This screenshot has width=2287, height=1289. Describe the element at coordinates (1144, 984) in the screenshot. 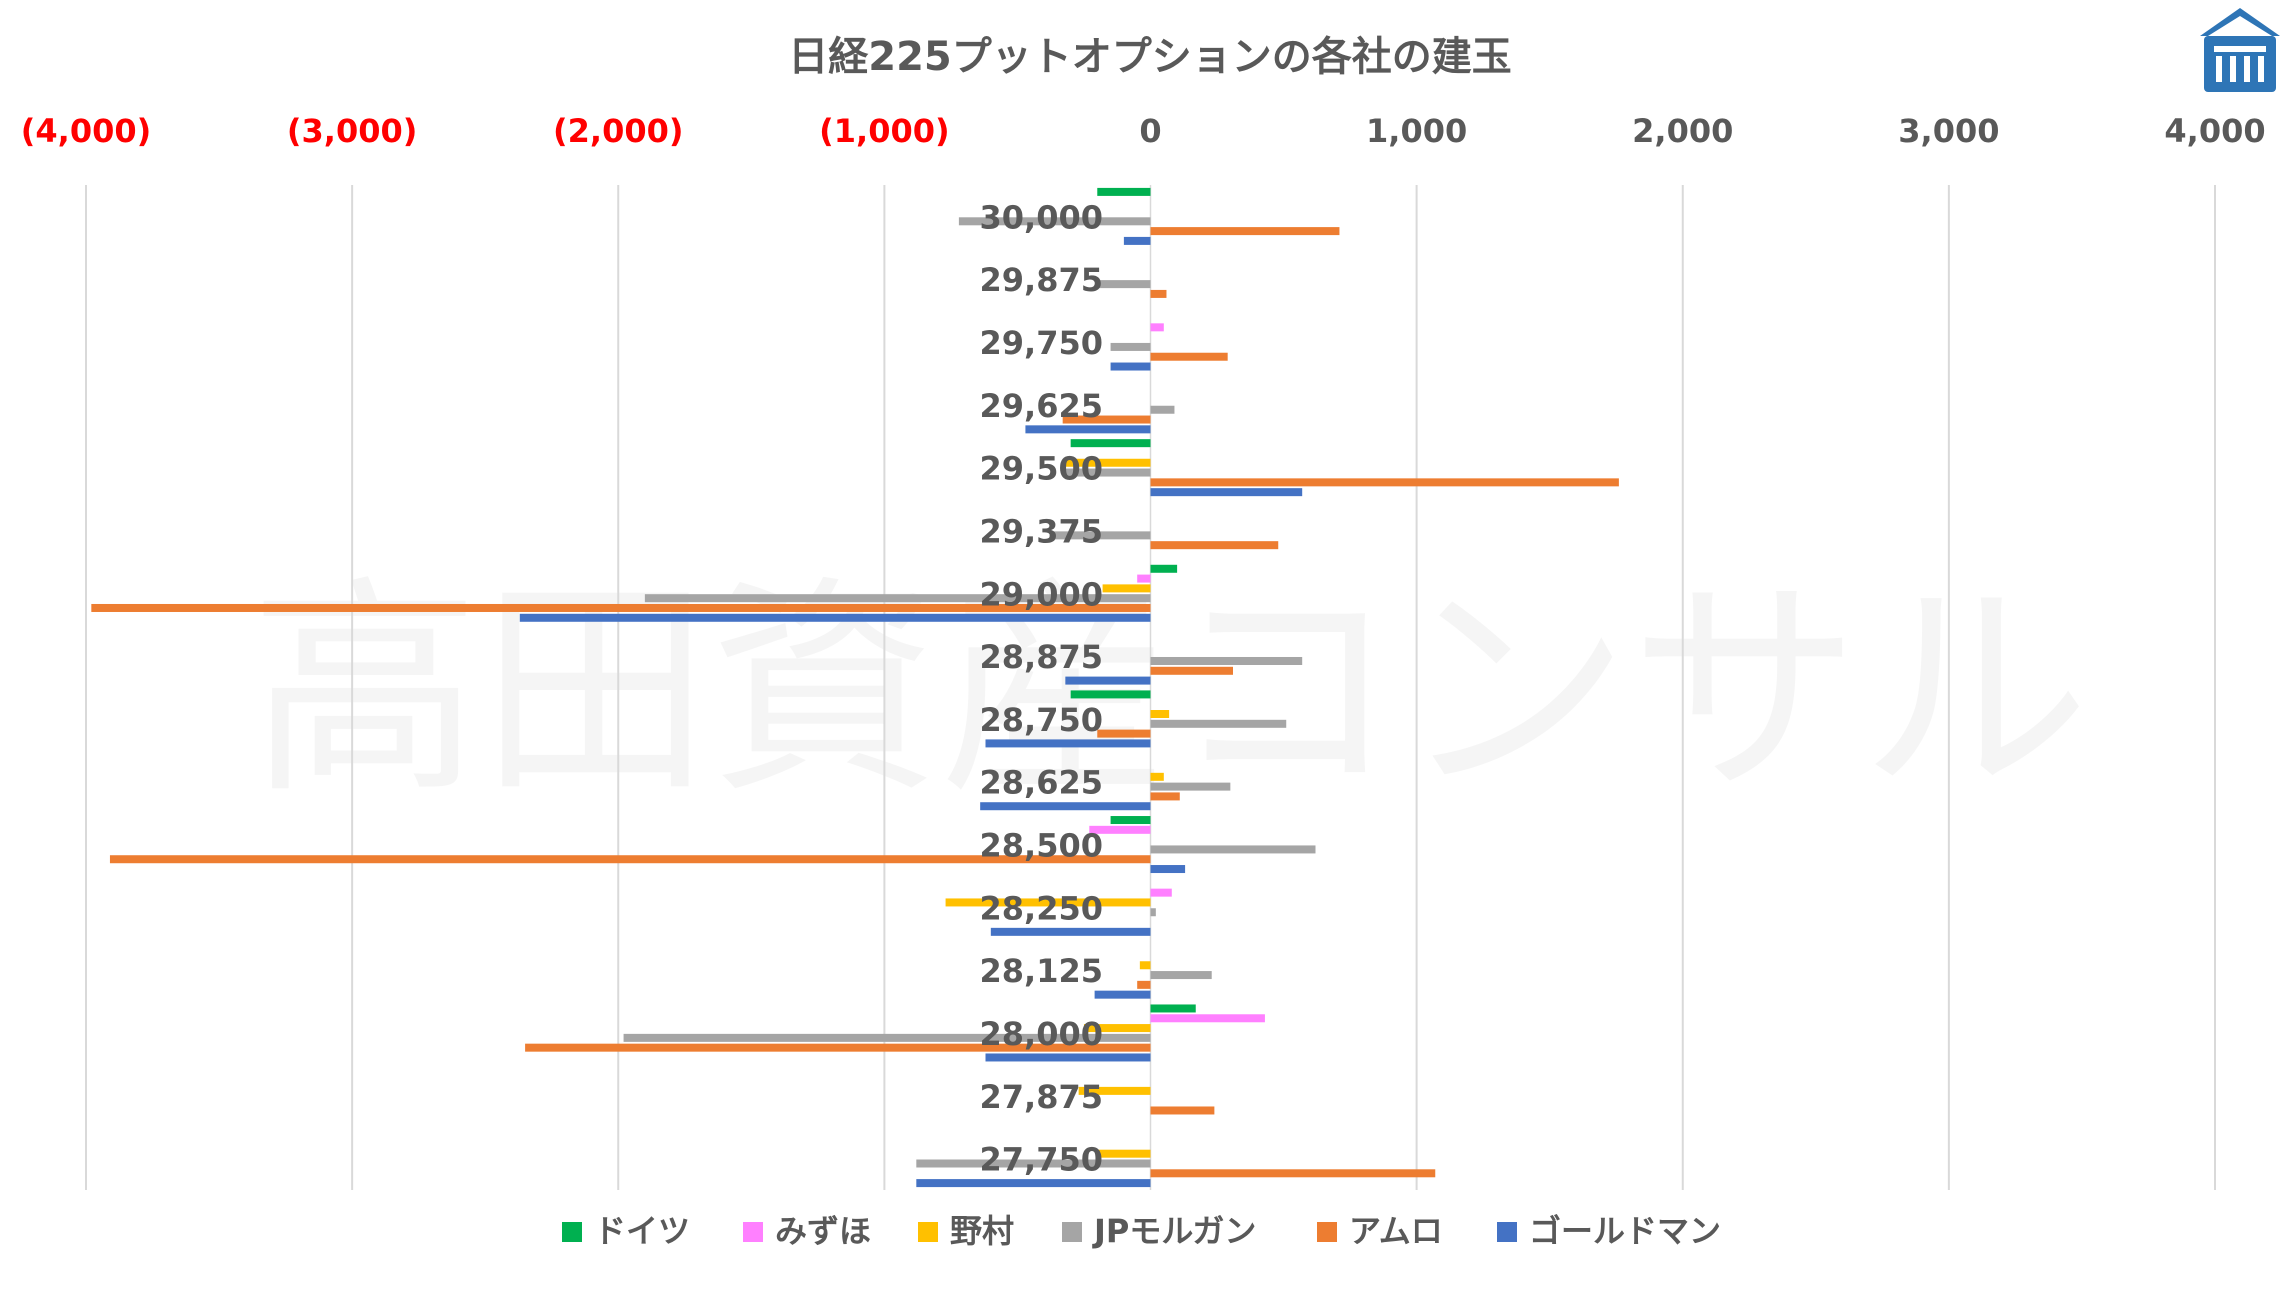

I see `bar-5-28,125` at that location.